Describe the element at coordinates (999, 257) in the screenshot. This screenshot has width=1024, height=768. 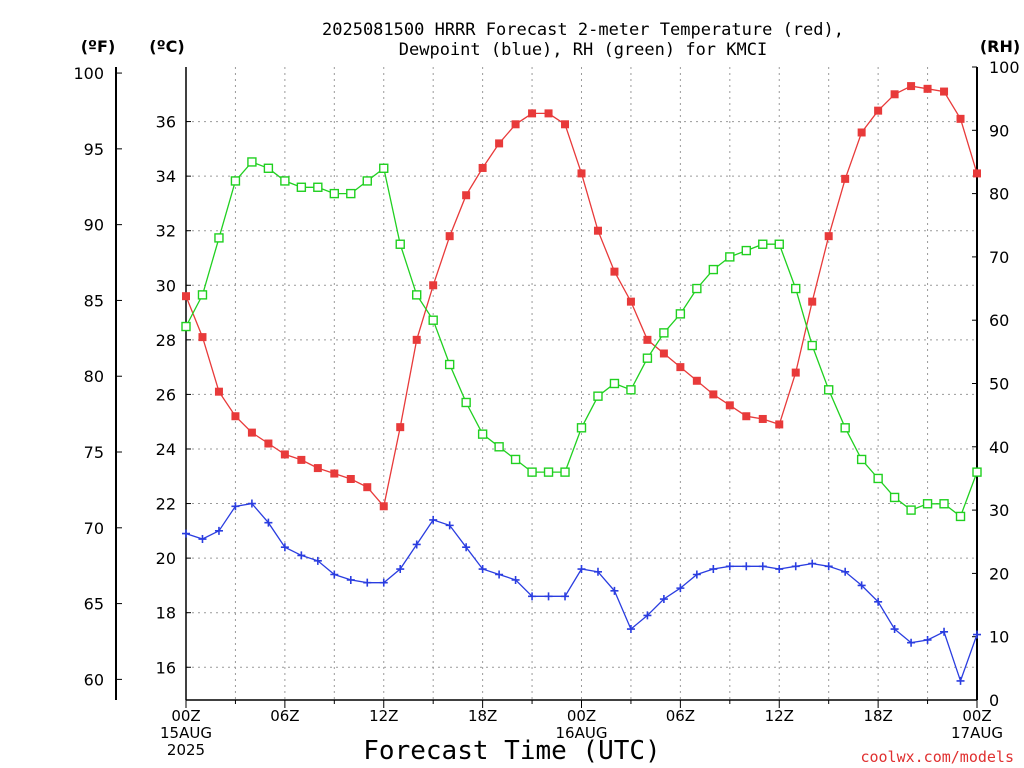
I see `rh-tick-label: 70` at that location.